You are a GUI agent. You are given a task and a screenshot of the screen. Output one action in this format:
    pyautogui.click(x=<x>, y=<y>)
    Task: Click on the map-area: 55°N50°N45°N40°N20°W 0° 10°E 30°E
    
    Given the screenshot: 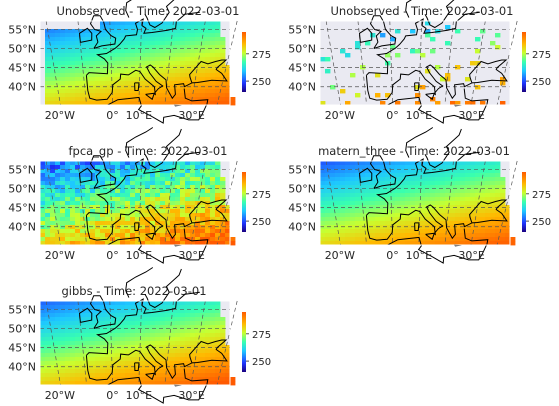 What is the action you would take?
    pyautogui.click(x=123, y=195)
    